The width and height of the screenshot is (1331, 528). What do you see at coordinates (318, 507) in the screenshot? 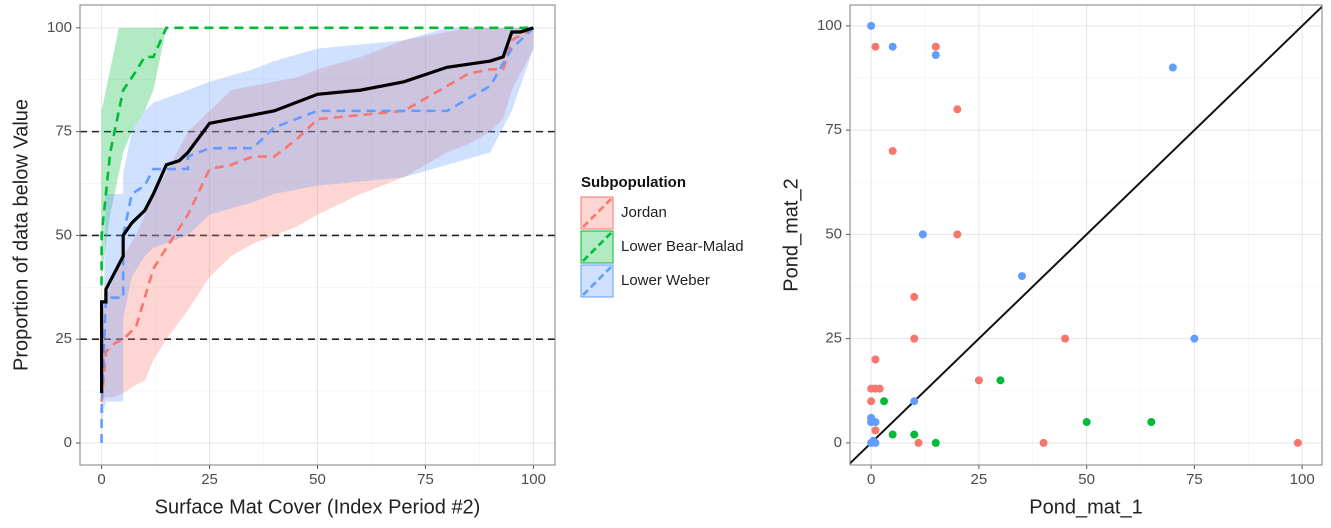
I see `x-axis-title: Surface Mat Cover (Index Period #2)` at bounding box center [318, 507].